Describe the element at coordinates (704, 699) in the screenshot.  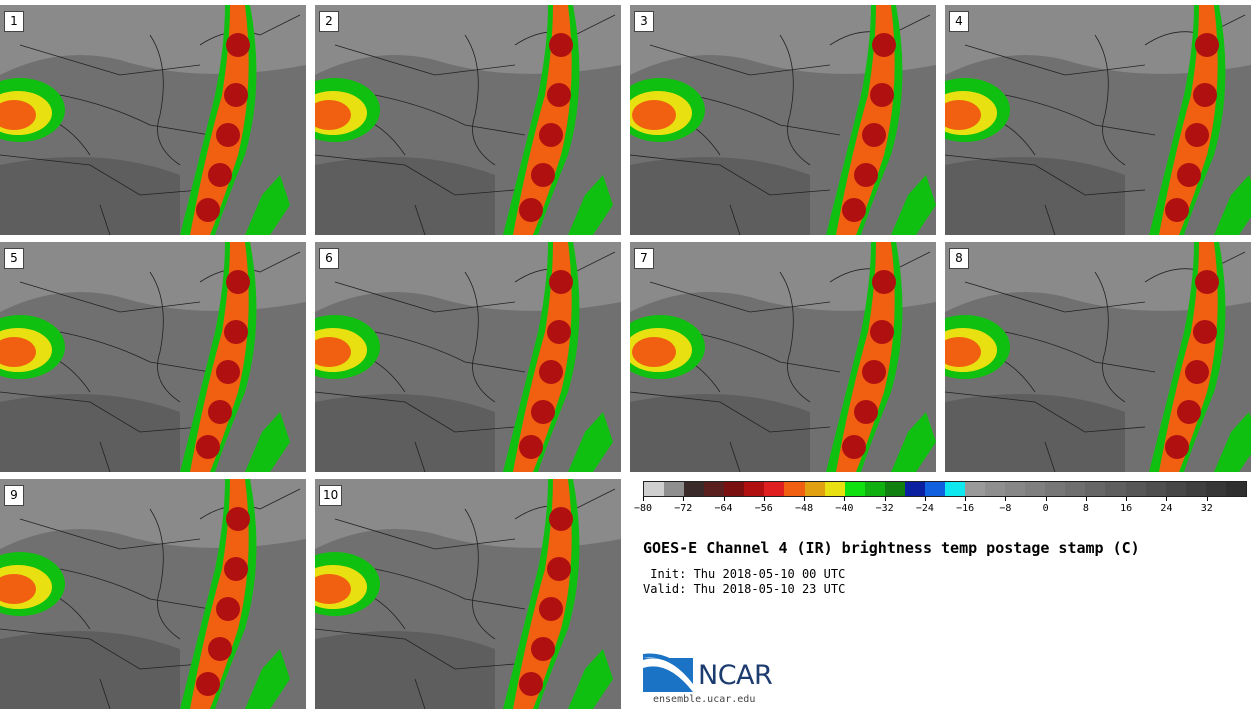
I see `logo-url: ensemble.ucar.edu` at that location.